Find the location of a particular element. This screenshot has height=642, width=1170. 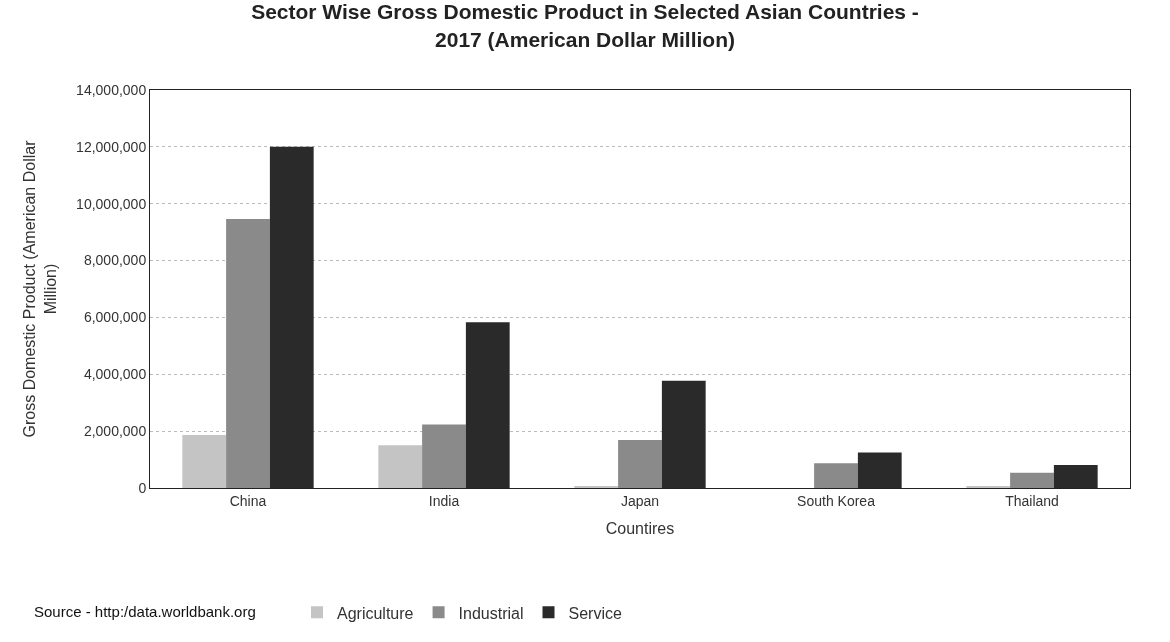

y-tick-label: 0 is located at coordinates (142, 487).